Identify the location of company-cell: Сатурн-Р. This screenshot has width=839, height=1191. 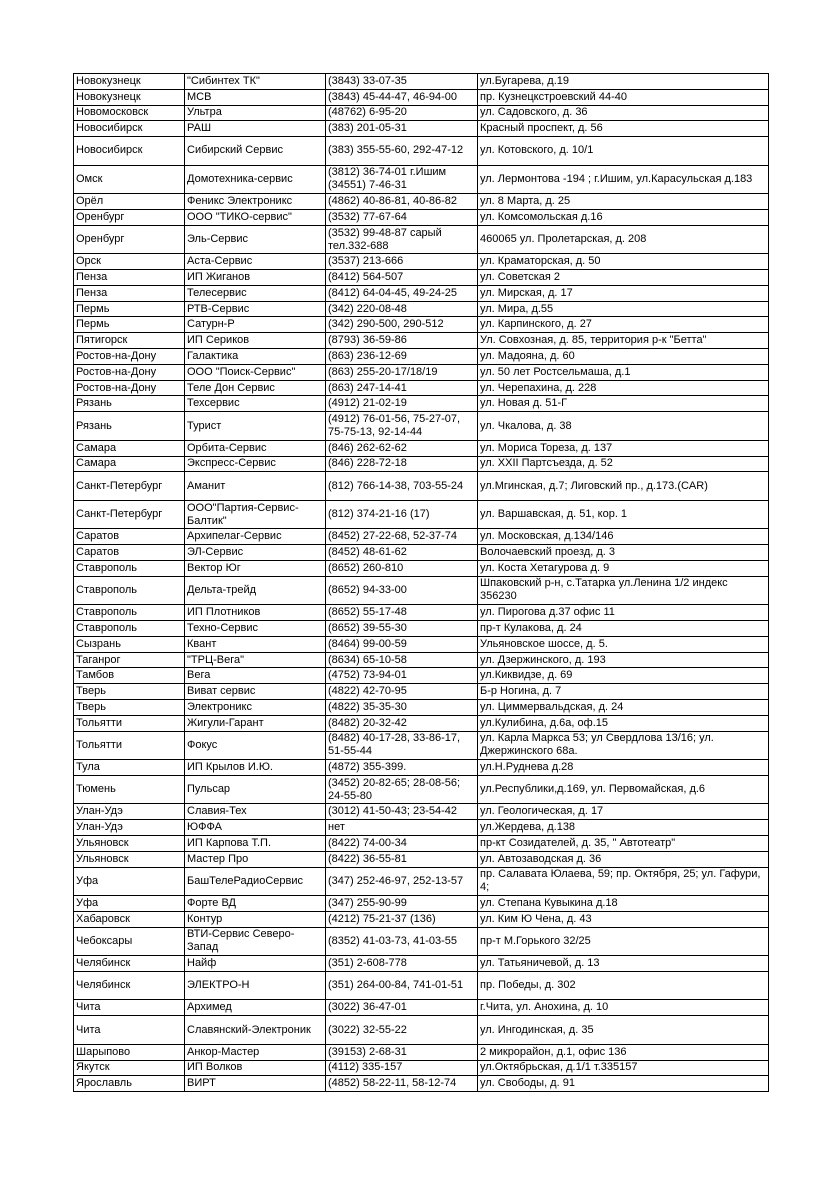
(255, 325).